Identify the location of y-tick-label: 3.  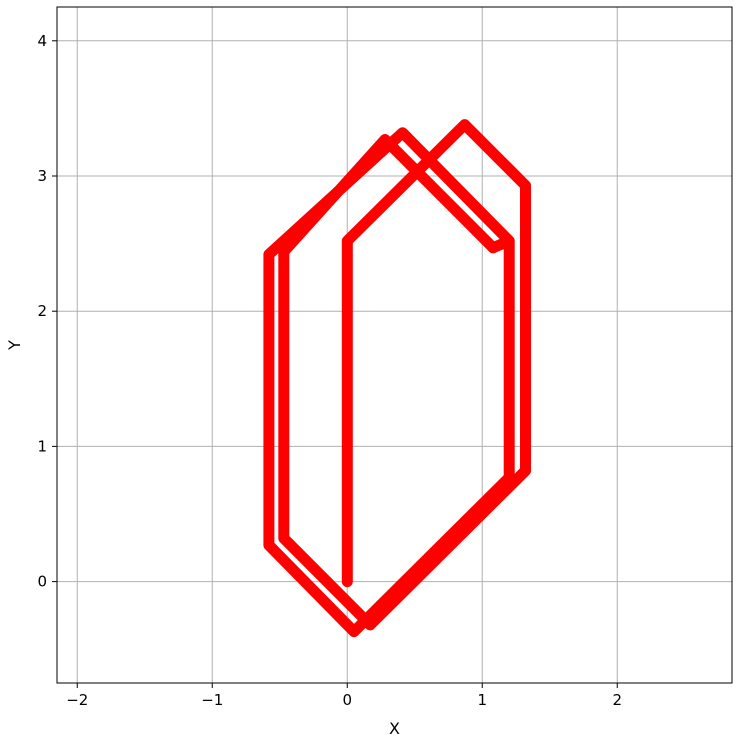
(42, 176).